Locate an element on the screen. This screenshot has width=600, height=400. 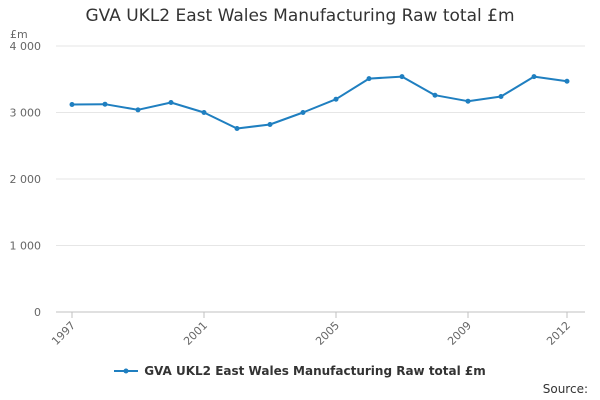
x-tick-label: 2009 is located at coordinates (459, 333).